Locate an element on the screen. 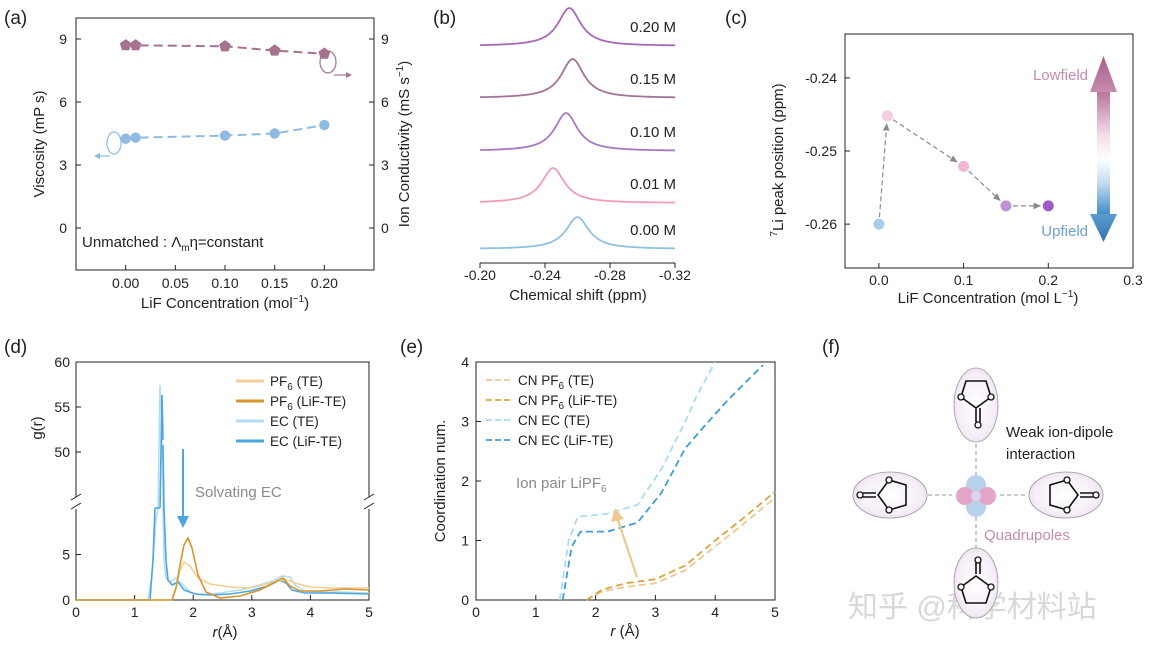 The height and width of the screenshot is (651, 1162). panel-f-quadrupole-core is located at coordinates (976, 496).